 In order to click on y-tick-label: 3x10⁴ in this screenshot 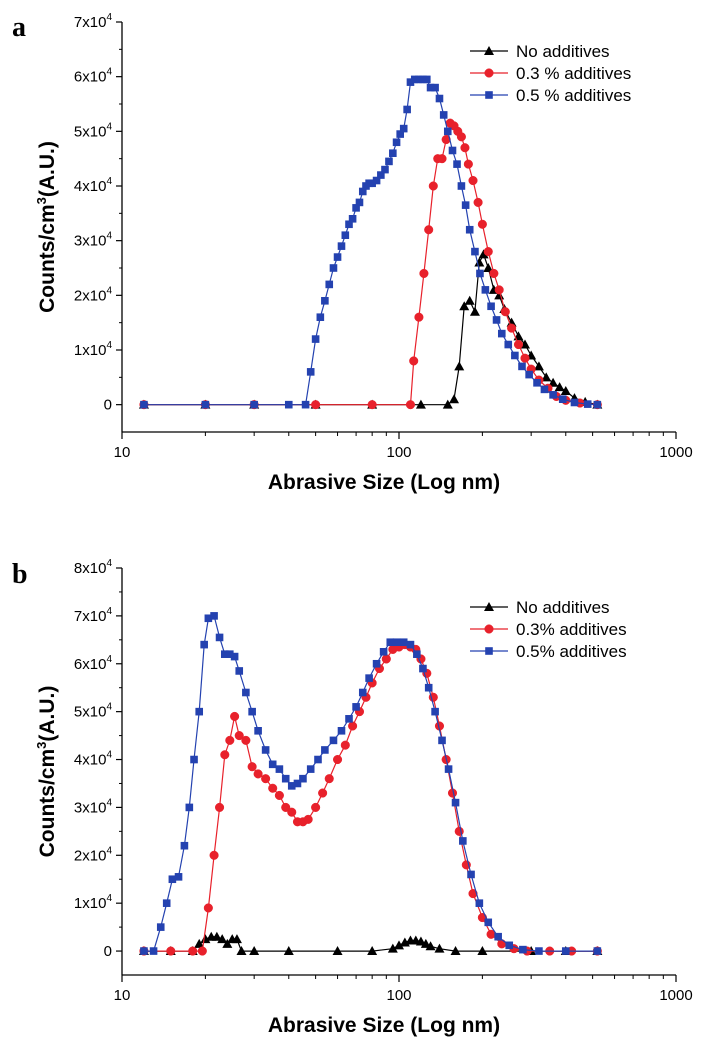, I will do `click(93, 240)`.